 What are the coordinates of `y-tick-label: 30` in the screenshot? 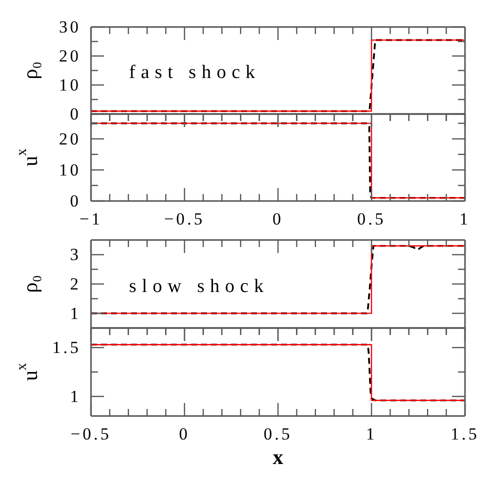 It's located at (70, 27).